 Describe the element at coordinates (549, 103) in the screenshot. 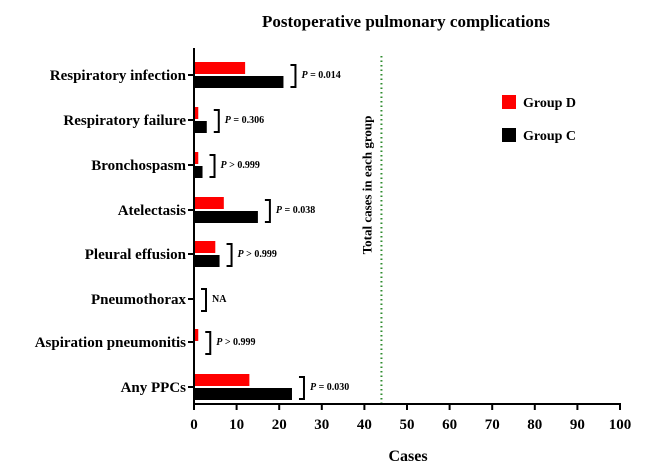

I see `legend-label-group-d: Group D` at that location.